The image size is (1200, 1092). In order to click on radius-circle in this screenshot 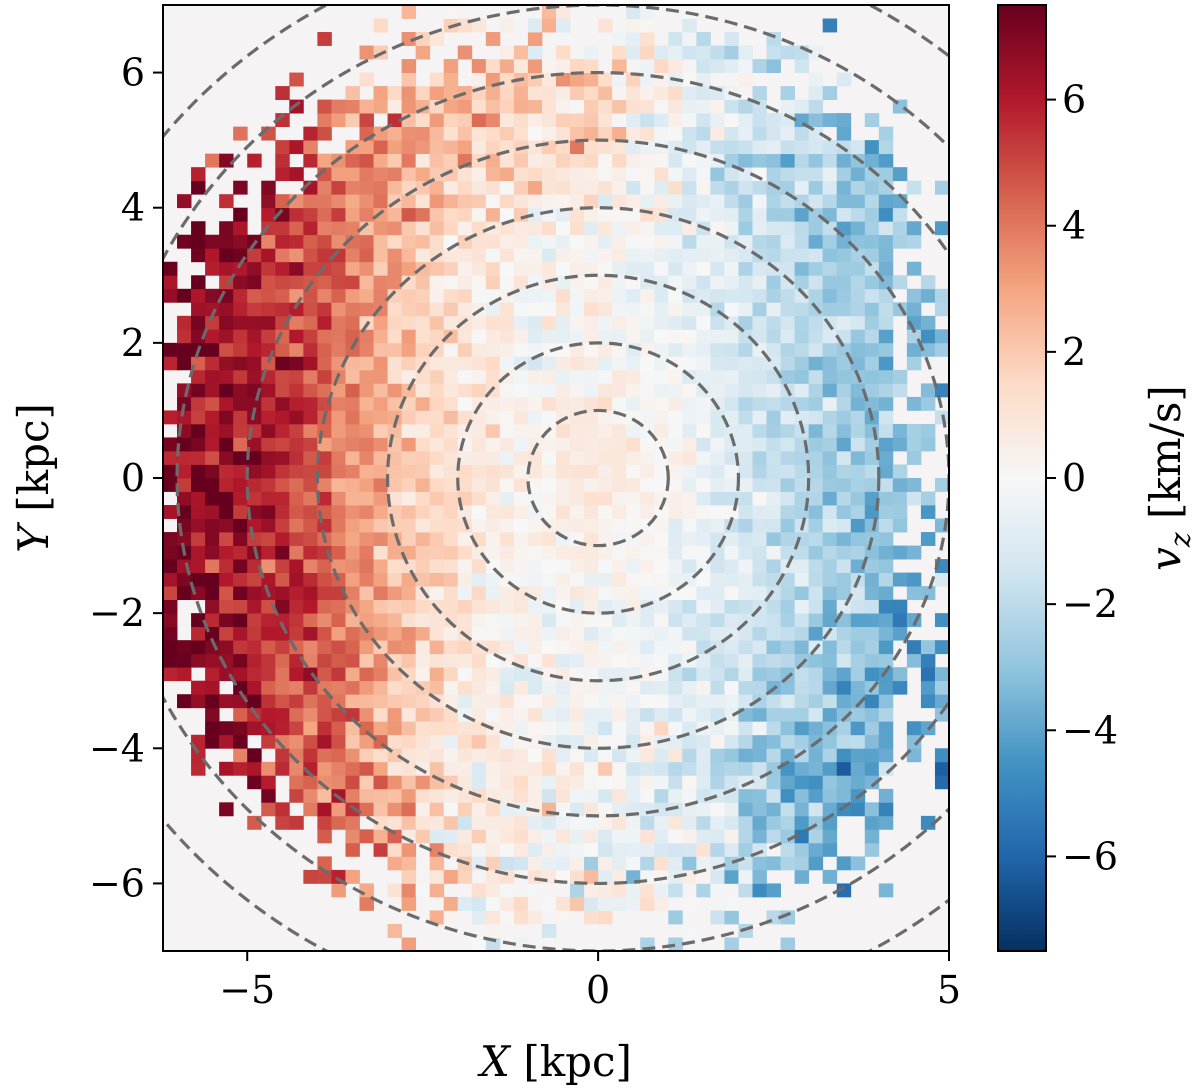, I will do `click(598, 478)`.